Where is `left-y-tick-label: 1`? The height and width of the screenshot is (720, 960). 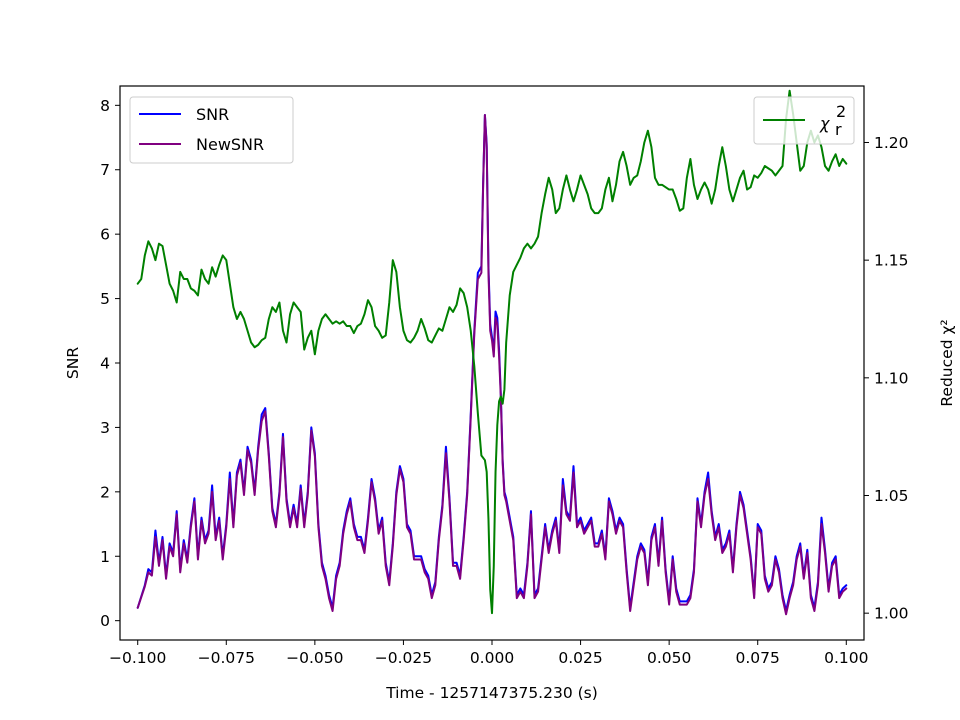 left-y-tick-label: 1 is located at coordinates (105, 557).